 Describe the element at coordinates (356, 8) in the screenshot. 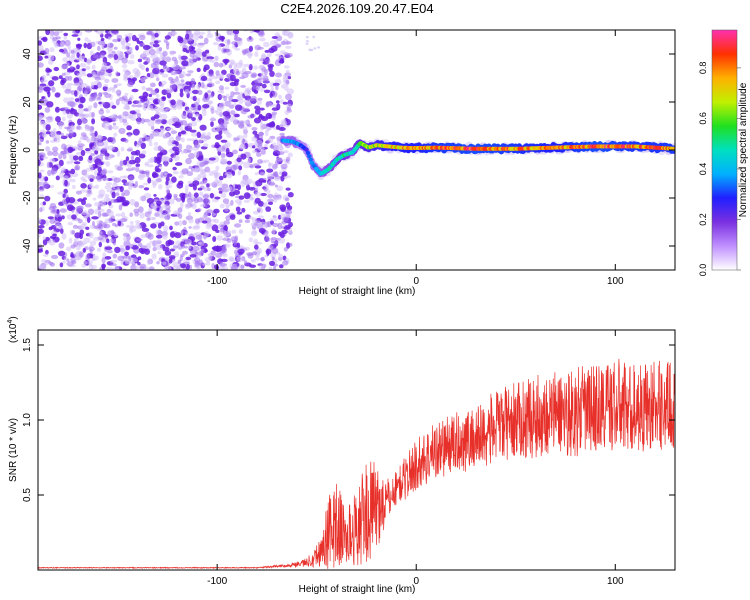

I see `figure-title: C2E4.2026.109.20.47.E04` at that location.